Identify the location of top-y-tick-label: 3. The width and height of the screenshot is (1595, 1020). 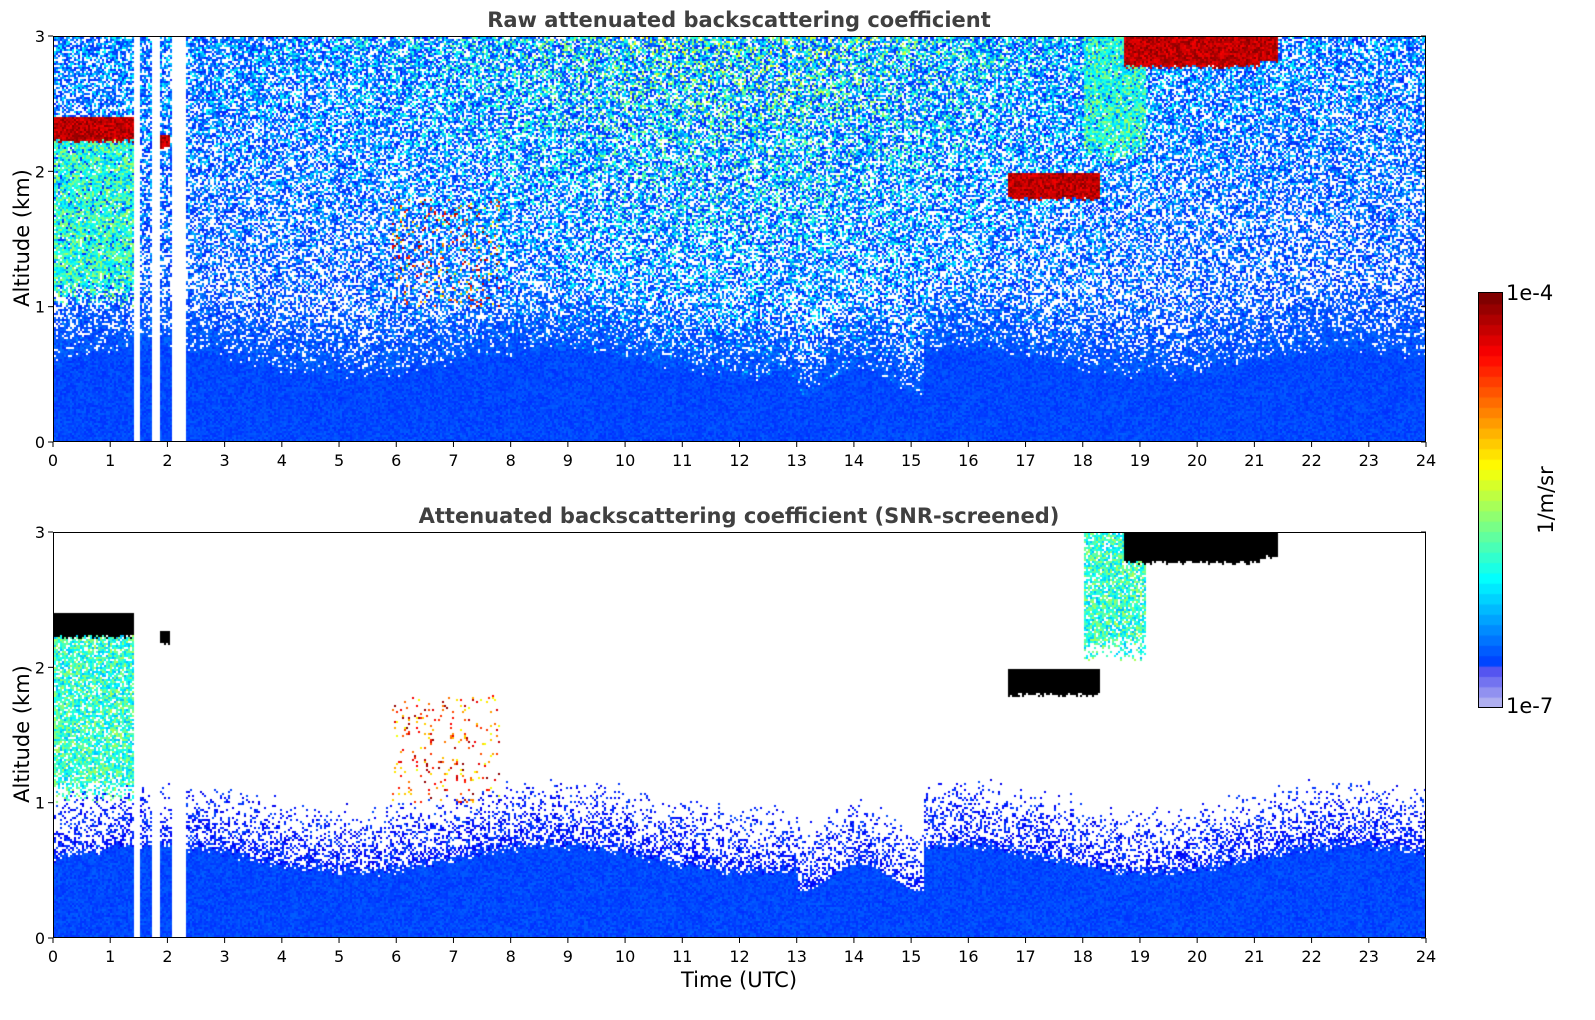
(40, 36).